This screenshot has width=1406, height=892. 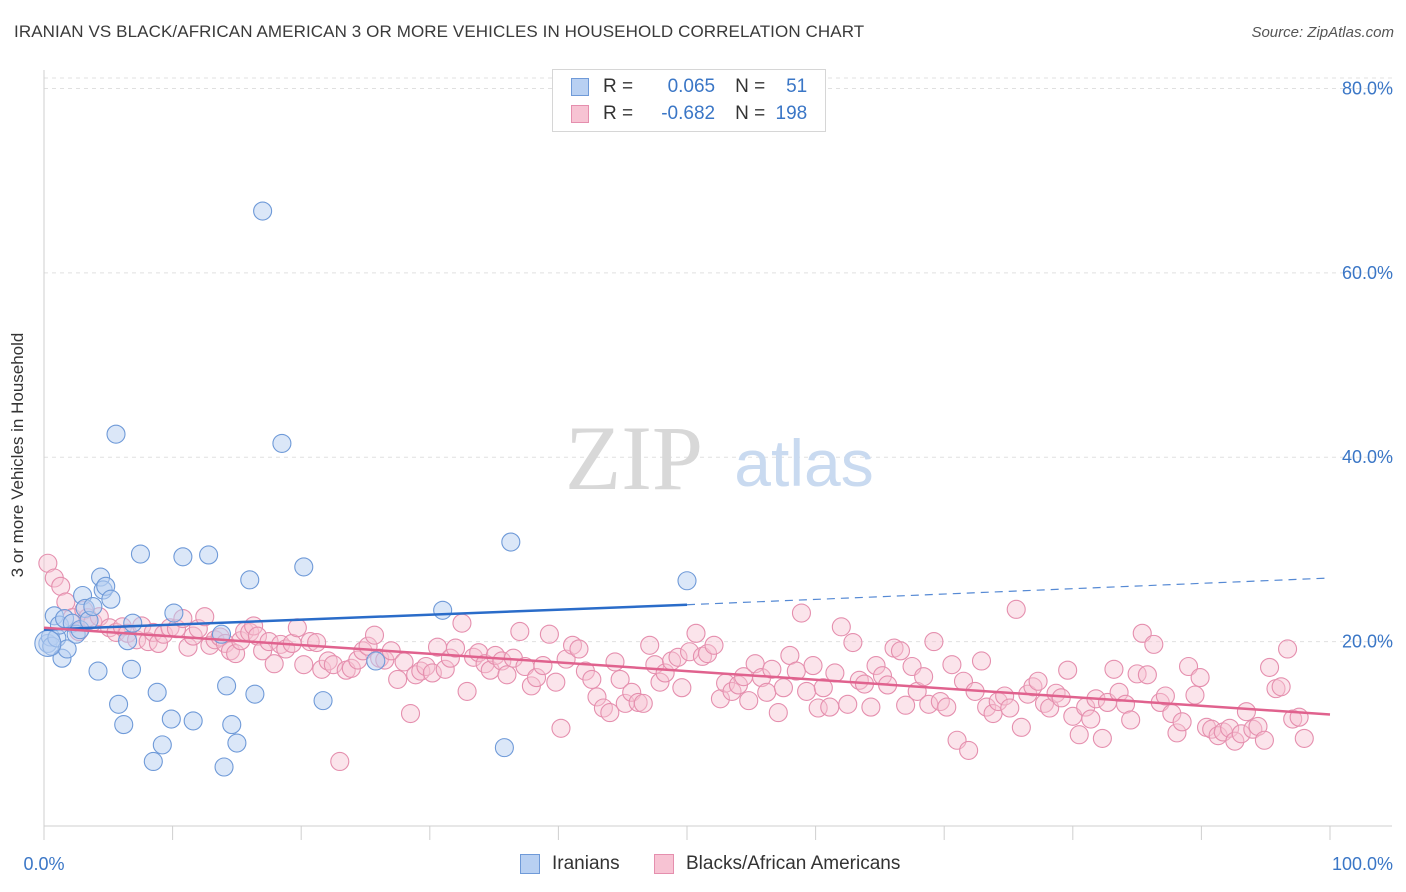 I want to click on trend-line-black, so click(x=687, y=671).